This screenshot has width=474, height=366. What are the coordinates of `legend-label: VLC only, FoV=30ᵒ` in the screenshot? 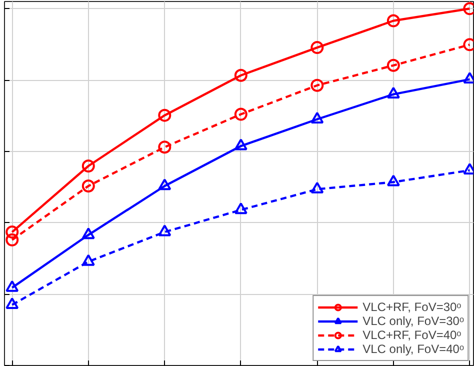 It's located at (413, 321).